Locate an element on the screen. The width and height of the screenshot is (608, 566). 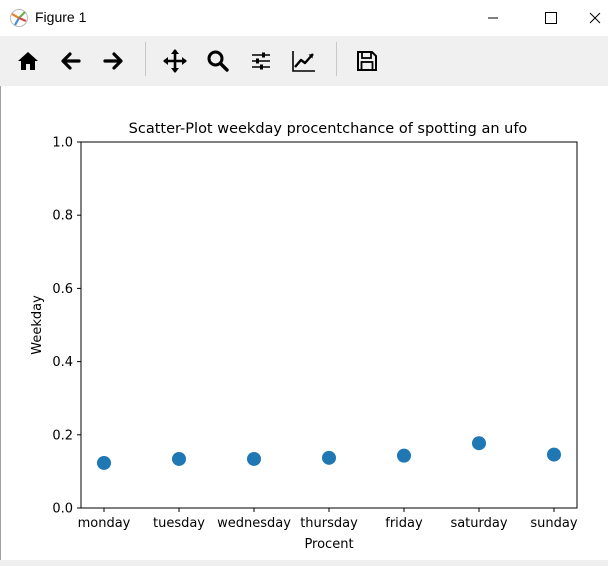
y-axis-label: Weekday is located at coordinates (37, 325).